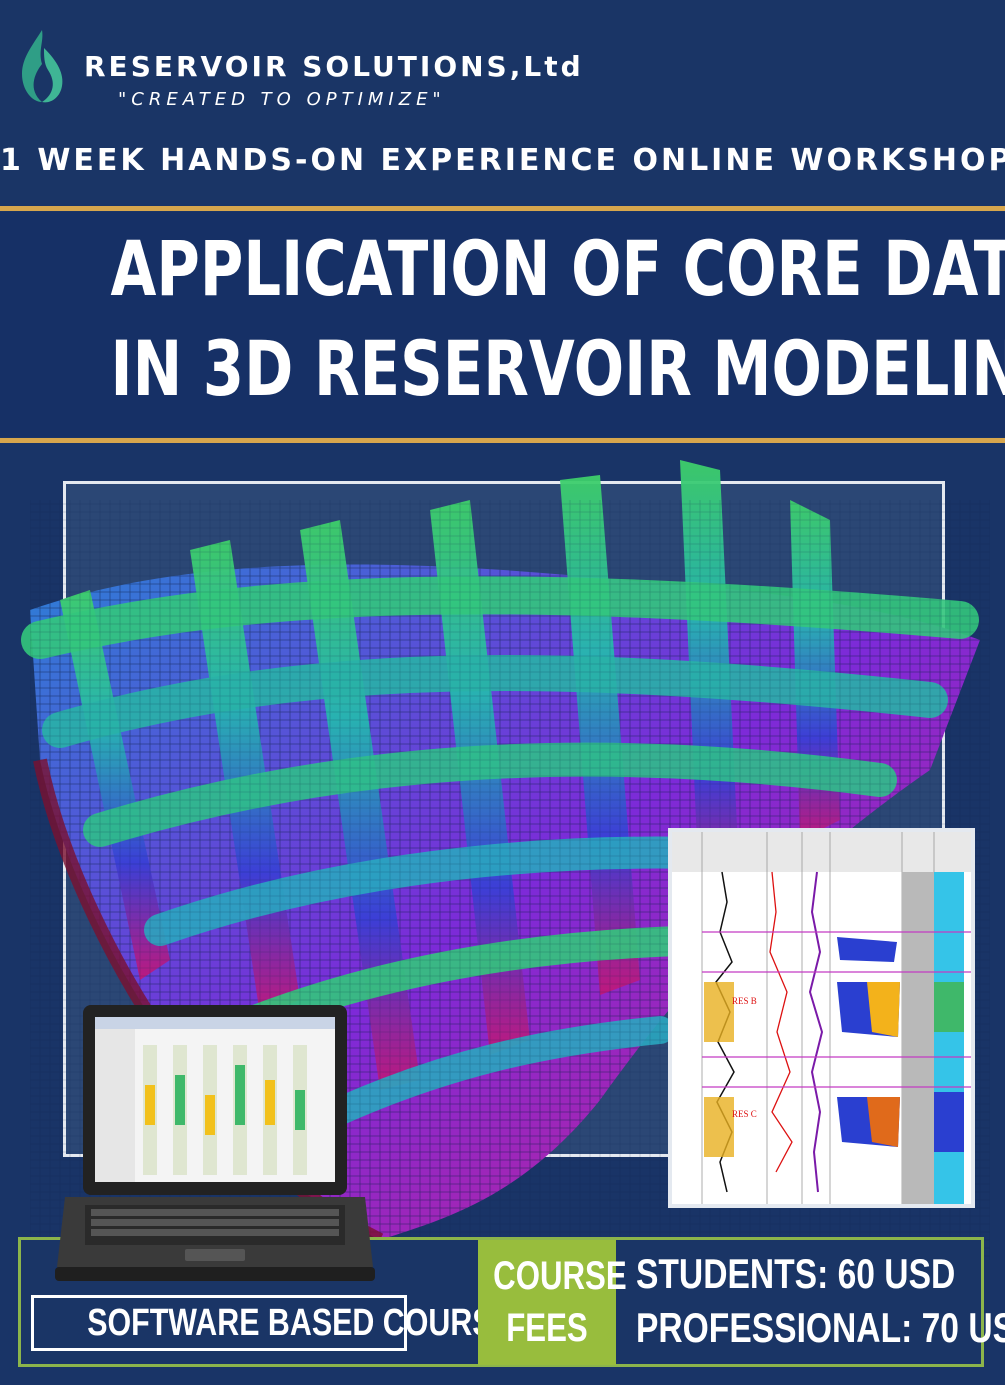 The height and width of the screenshot is (1385, 1005). I want to click on students-price: STUDENTS: 60 USD, so click(796, 1273).